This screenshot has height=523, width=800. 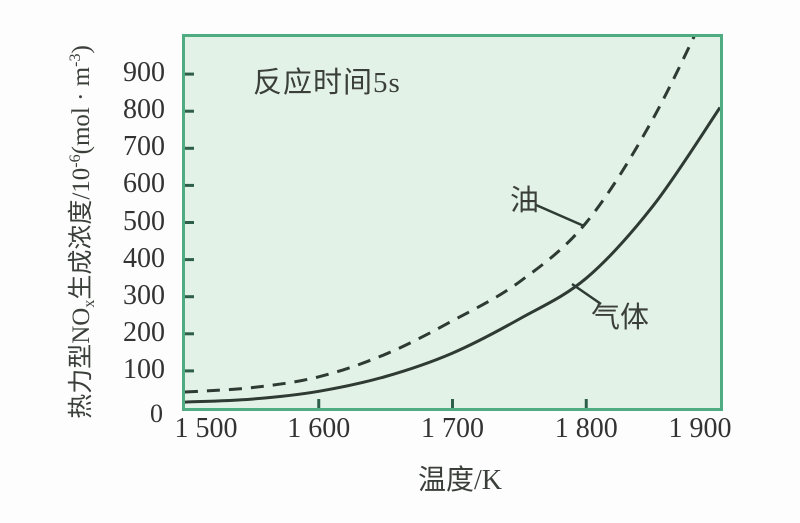 What do you see at coordinates (75, 60) in the screenshot?
I see `y-axis-title-sup-3: -3` at bounding box center [75, 60].